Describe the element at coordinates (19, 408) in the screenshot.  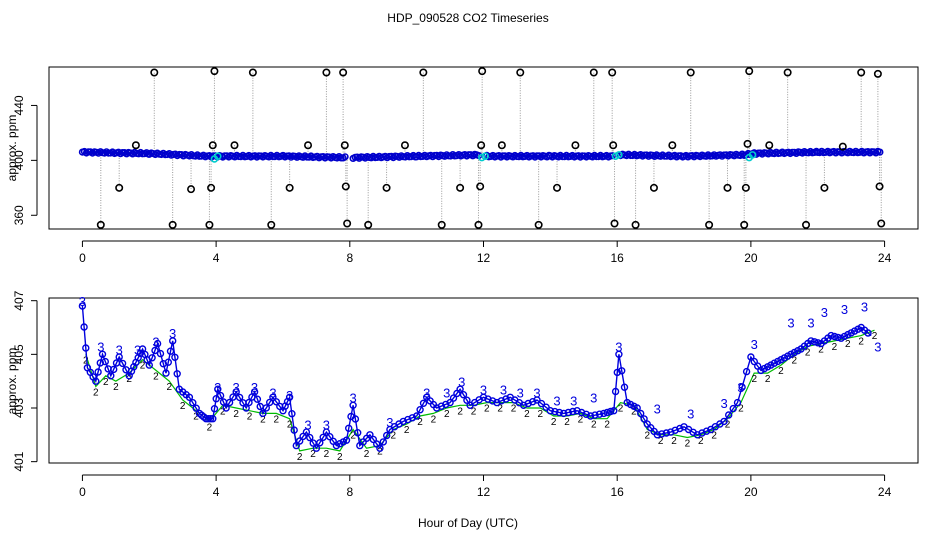
I see `y-tick-label: 403` at that location.